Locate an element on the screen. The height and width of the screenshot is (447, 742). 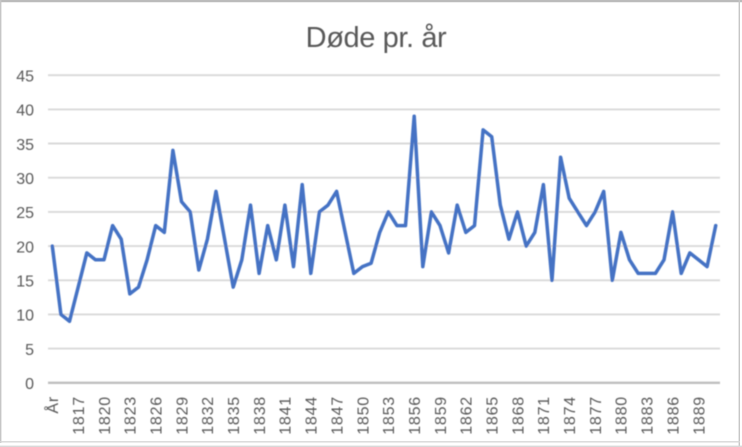
svg-text: 1844 is located at coordinates (312, 415).